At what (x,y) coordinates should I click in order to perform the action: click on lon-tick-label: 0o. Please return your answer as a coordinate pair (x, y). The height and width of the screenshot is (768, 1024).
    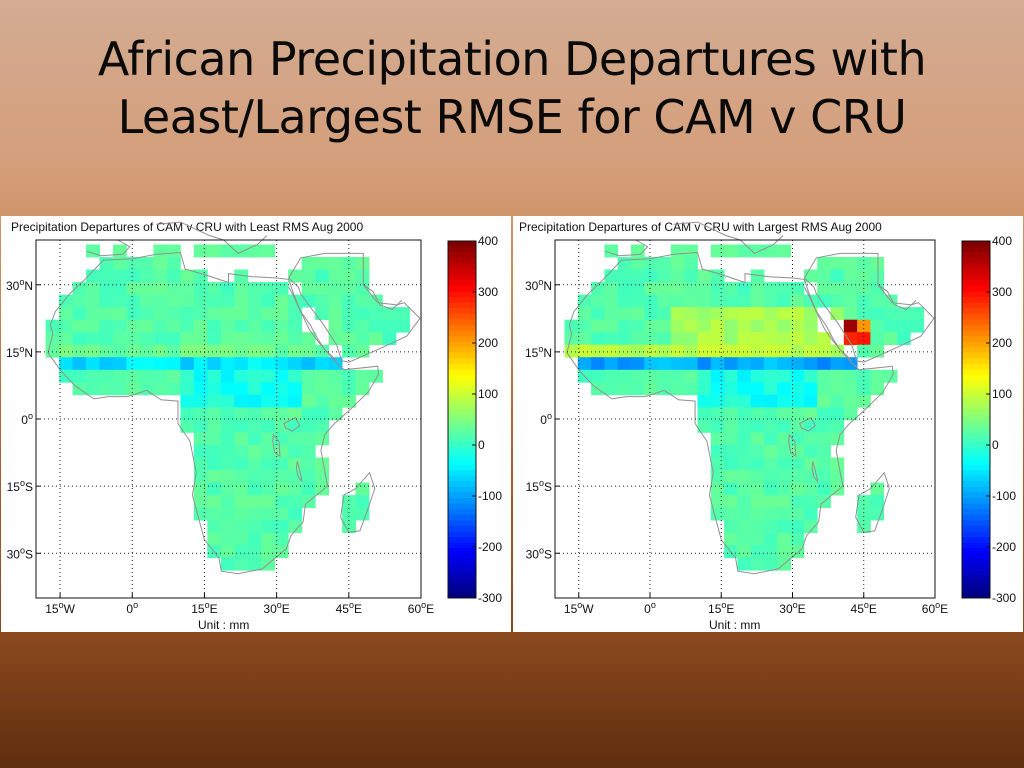
    Looking at the image, I should click on (650, 608).